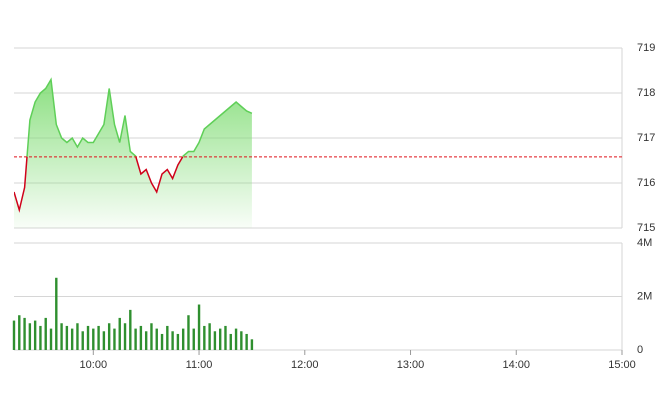 The image size is (660, 412). I want to click on area, so click(133, 153).